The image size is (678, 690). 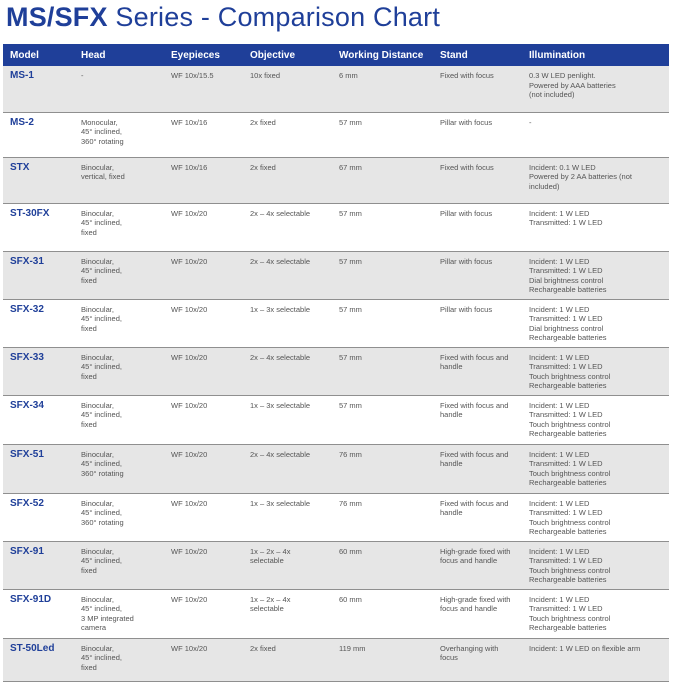 I want to click on column-header-model: Model, so click(x=38, y=55).